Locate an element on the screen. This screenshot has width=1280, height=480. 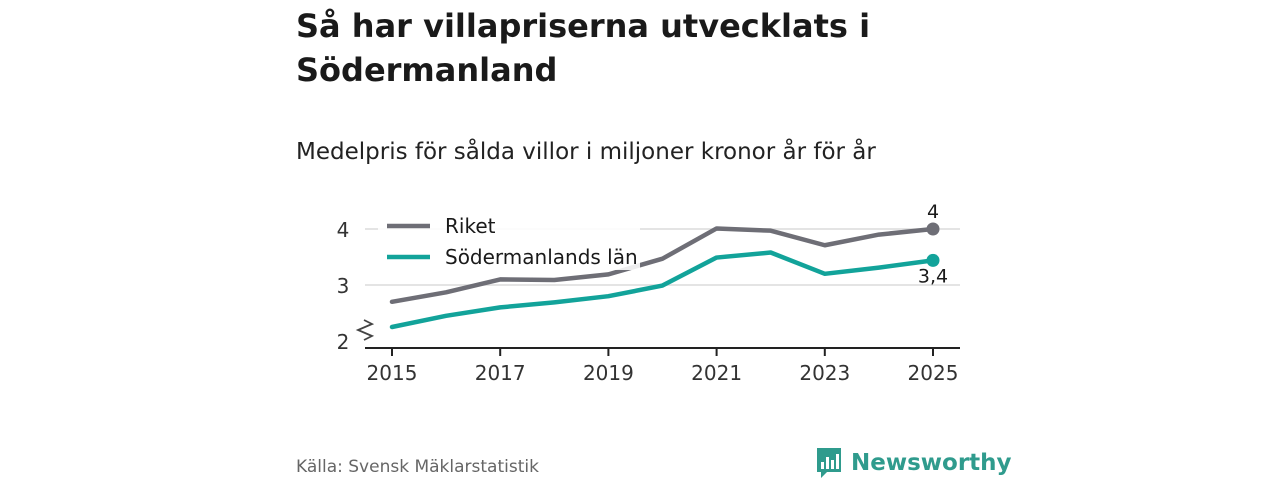
brand-logo: Newsworthy is located at coordinates (913, 463).